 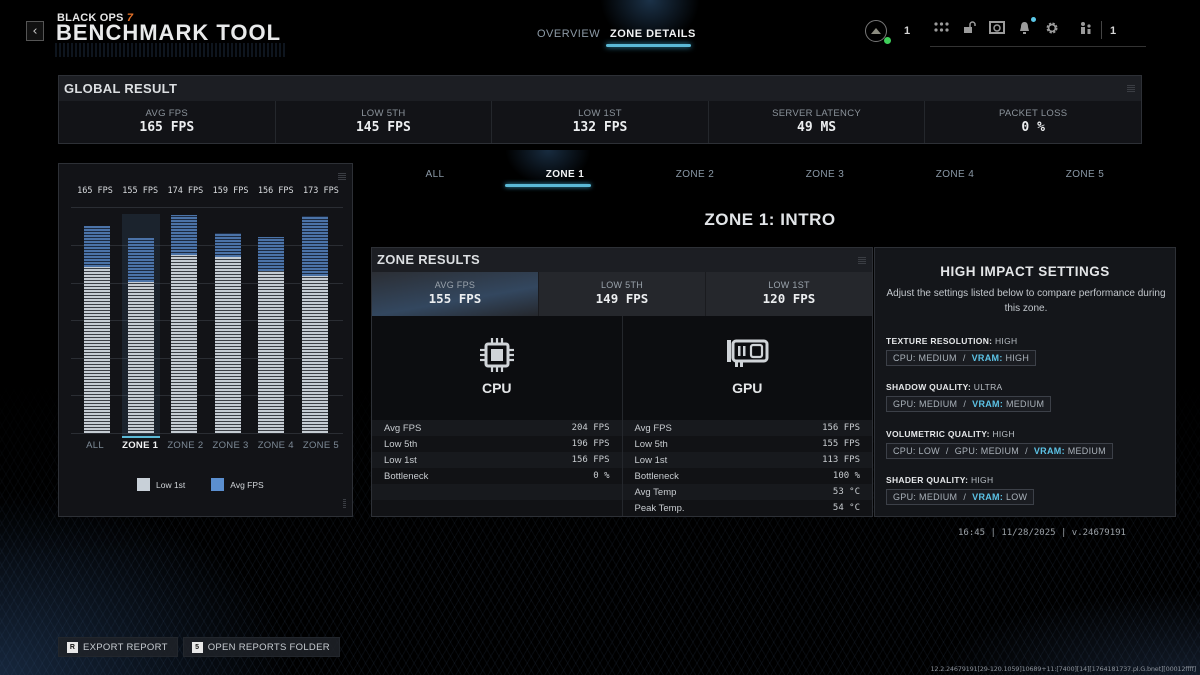 What do you see at coordinates (600, 122) in the screenshot?
I see `stat-low-1st: LOW 1ST 132 FPS` at bounding box center [600, 122].